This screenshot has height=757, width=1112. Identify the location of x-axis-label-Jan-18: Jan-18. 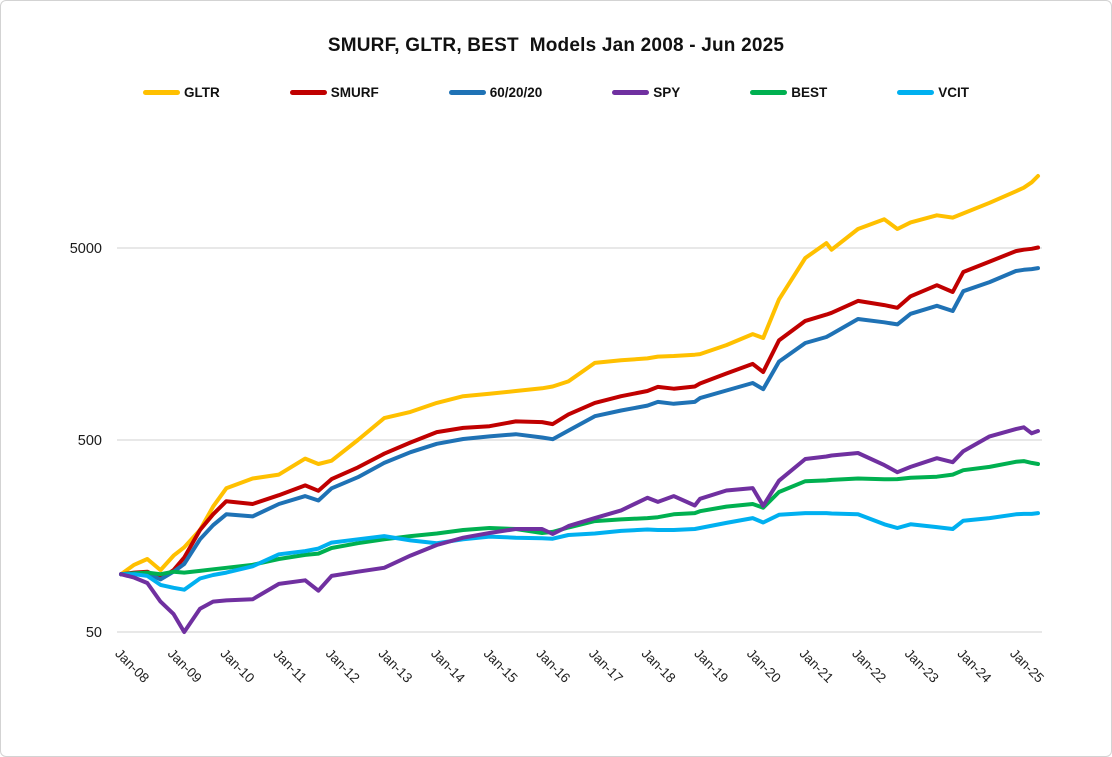
(659, 666).